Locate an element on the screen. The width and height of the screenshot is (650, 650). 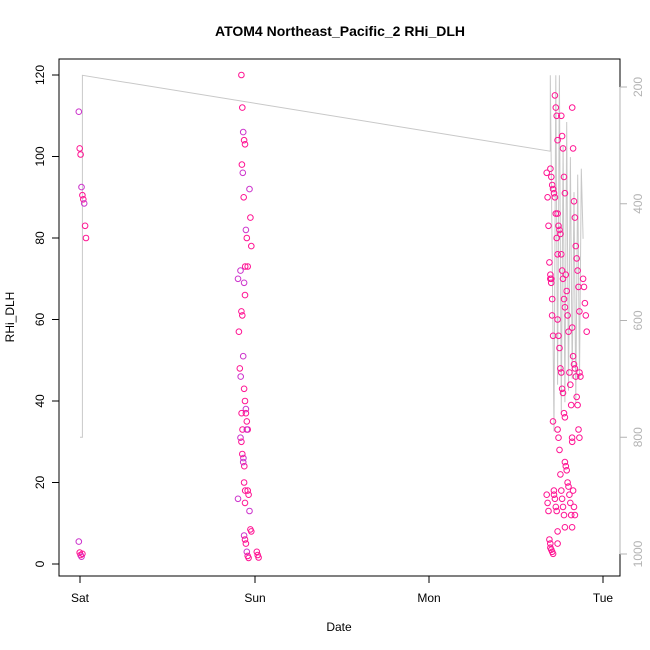
y-tick-label: 60 is located at coordinates (40, 320).